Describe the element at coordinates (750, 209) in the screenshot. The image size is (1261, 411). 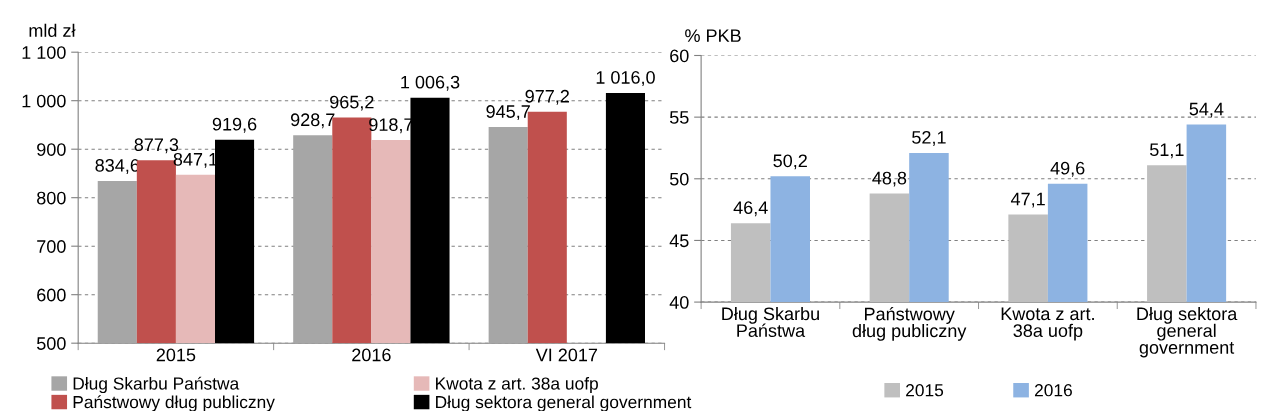
I see `data-label: 46,4` at that location.